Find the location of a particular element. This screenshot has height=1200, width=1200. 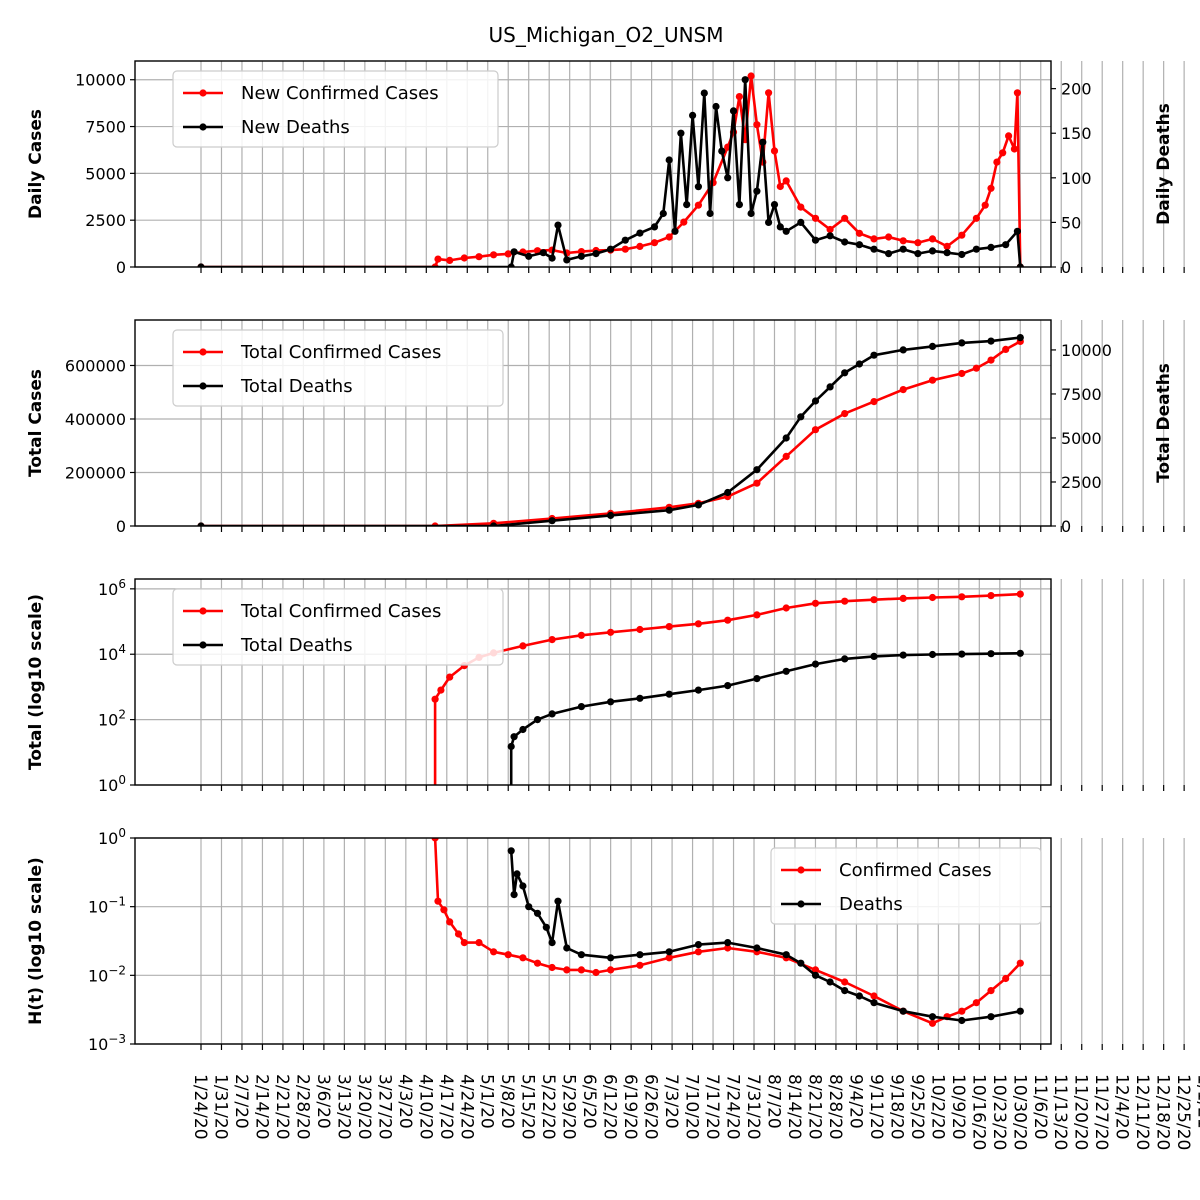

series-line is located at coordinates (765, 718).